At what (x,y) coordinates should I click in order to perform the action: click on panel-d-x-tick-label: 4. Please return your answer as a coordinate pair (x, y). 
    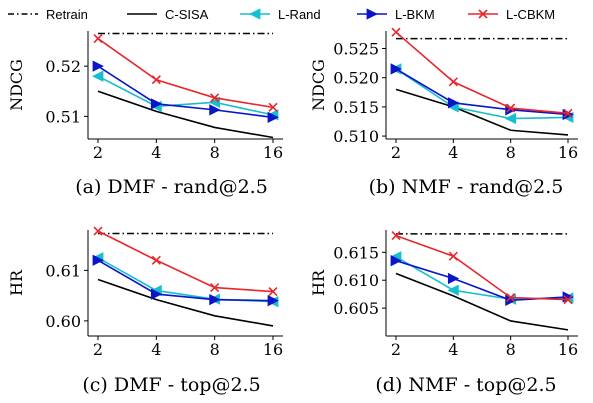
    Looking at the image, I should click on (453, 349).